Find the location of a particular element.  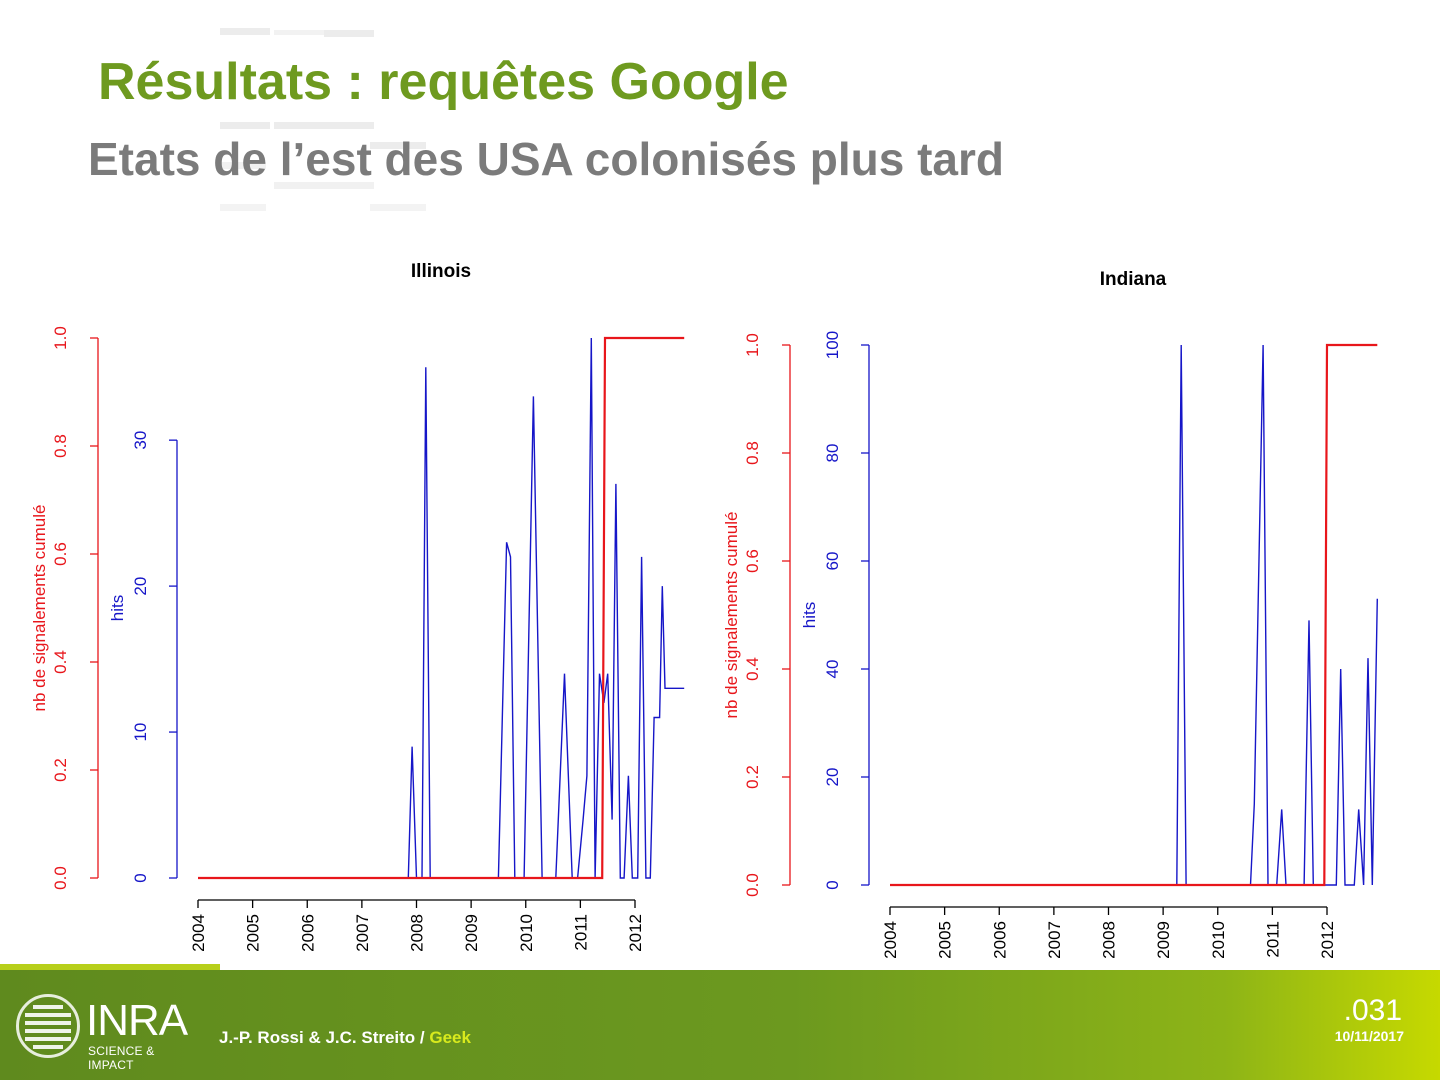

brand-tagline: SCIENCE & IMPACT is located at coordinates (121, 1058).